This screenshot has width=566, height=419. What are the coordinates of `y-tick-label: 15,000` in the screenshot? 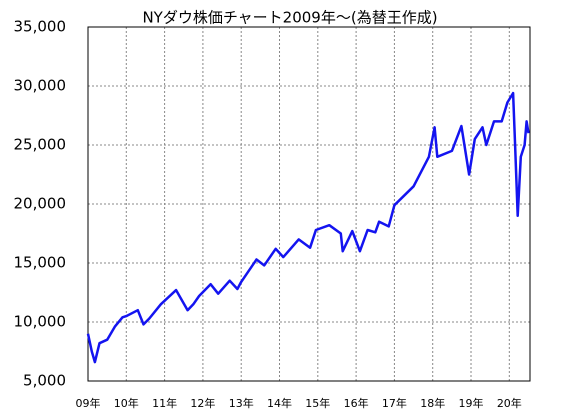 It's located at (40, 263).